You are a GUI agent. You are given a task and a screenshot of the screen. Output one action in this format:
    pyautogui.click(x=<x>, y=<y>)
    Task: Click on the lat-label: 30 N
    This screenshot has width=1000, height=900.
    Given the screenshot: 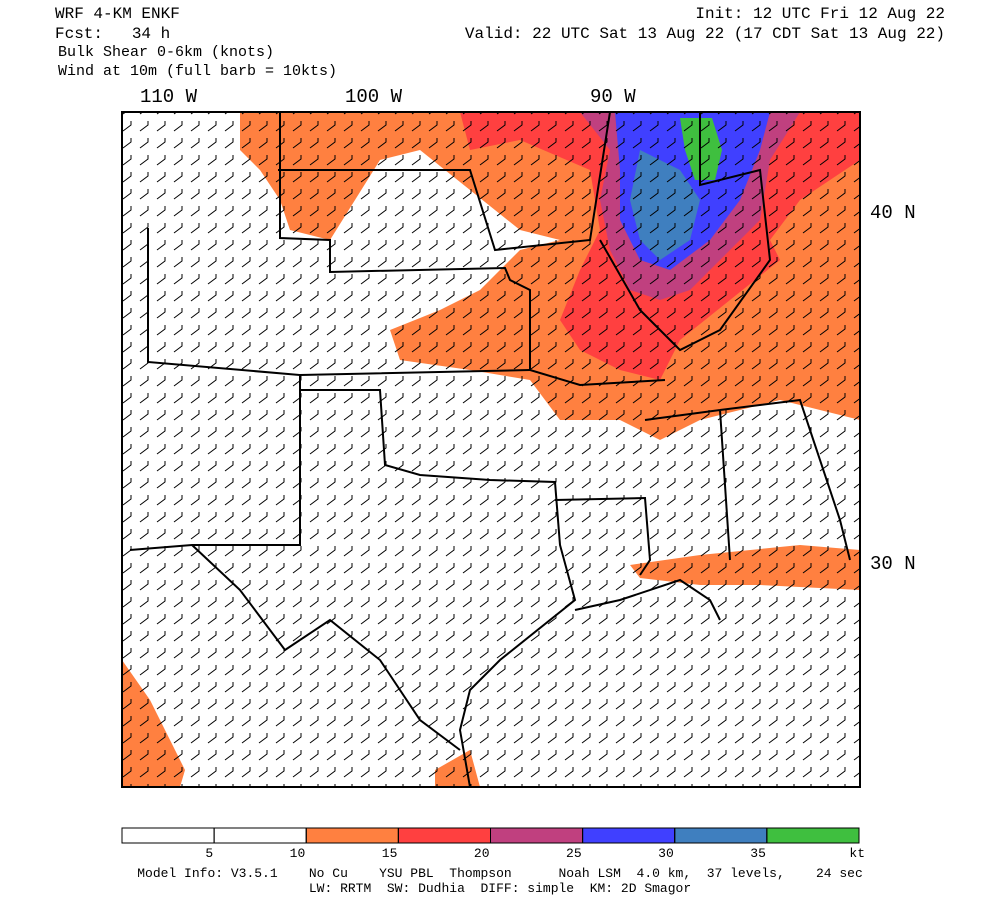 What is the action you would take?
    pyautogui.click(x=893, y=564)
    